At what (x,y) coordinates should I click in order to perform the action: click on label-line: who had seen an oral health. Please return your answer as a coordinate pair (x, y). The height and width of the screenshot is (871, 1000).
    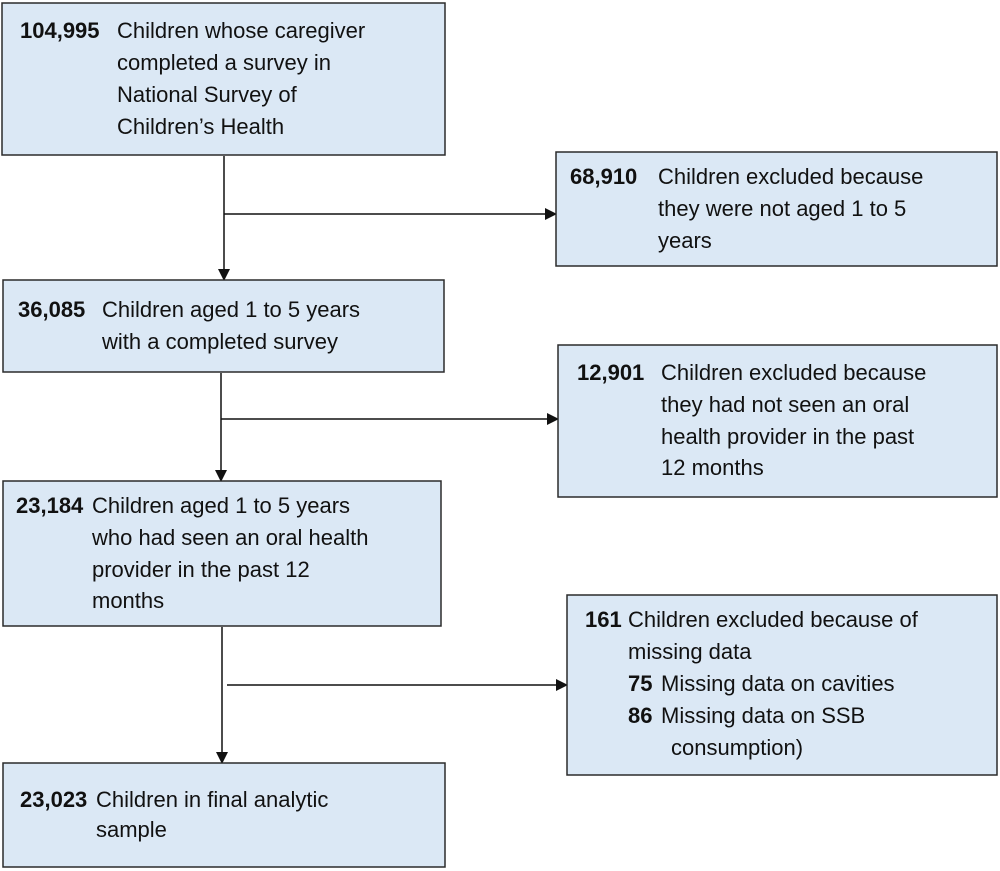
    Looking at the image, I should click on (229, 537).